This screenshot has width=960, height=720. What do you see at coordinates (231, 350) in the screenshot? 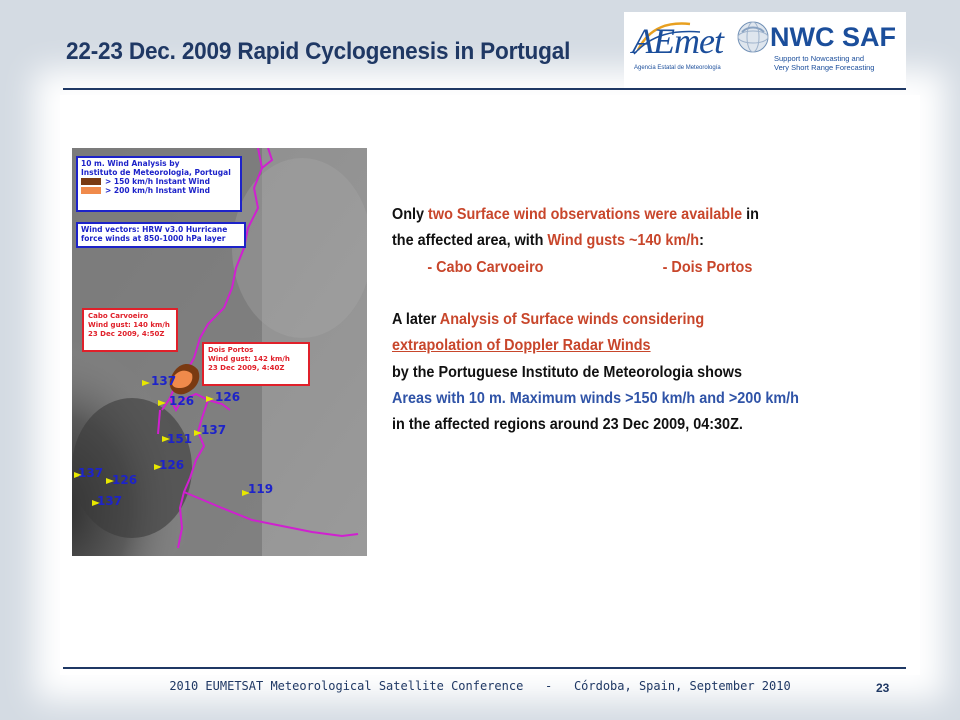
I see `observation-station: Dois Portos` at bounding box center [231, 350].